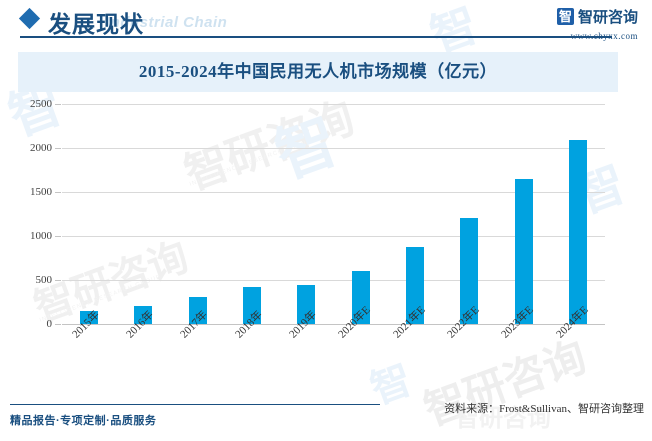 This screenshot has width=652, height=441. I want to click on y-axis-label: 500, so click(44, 280).